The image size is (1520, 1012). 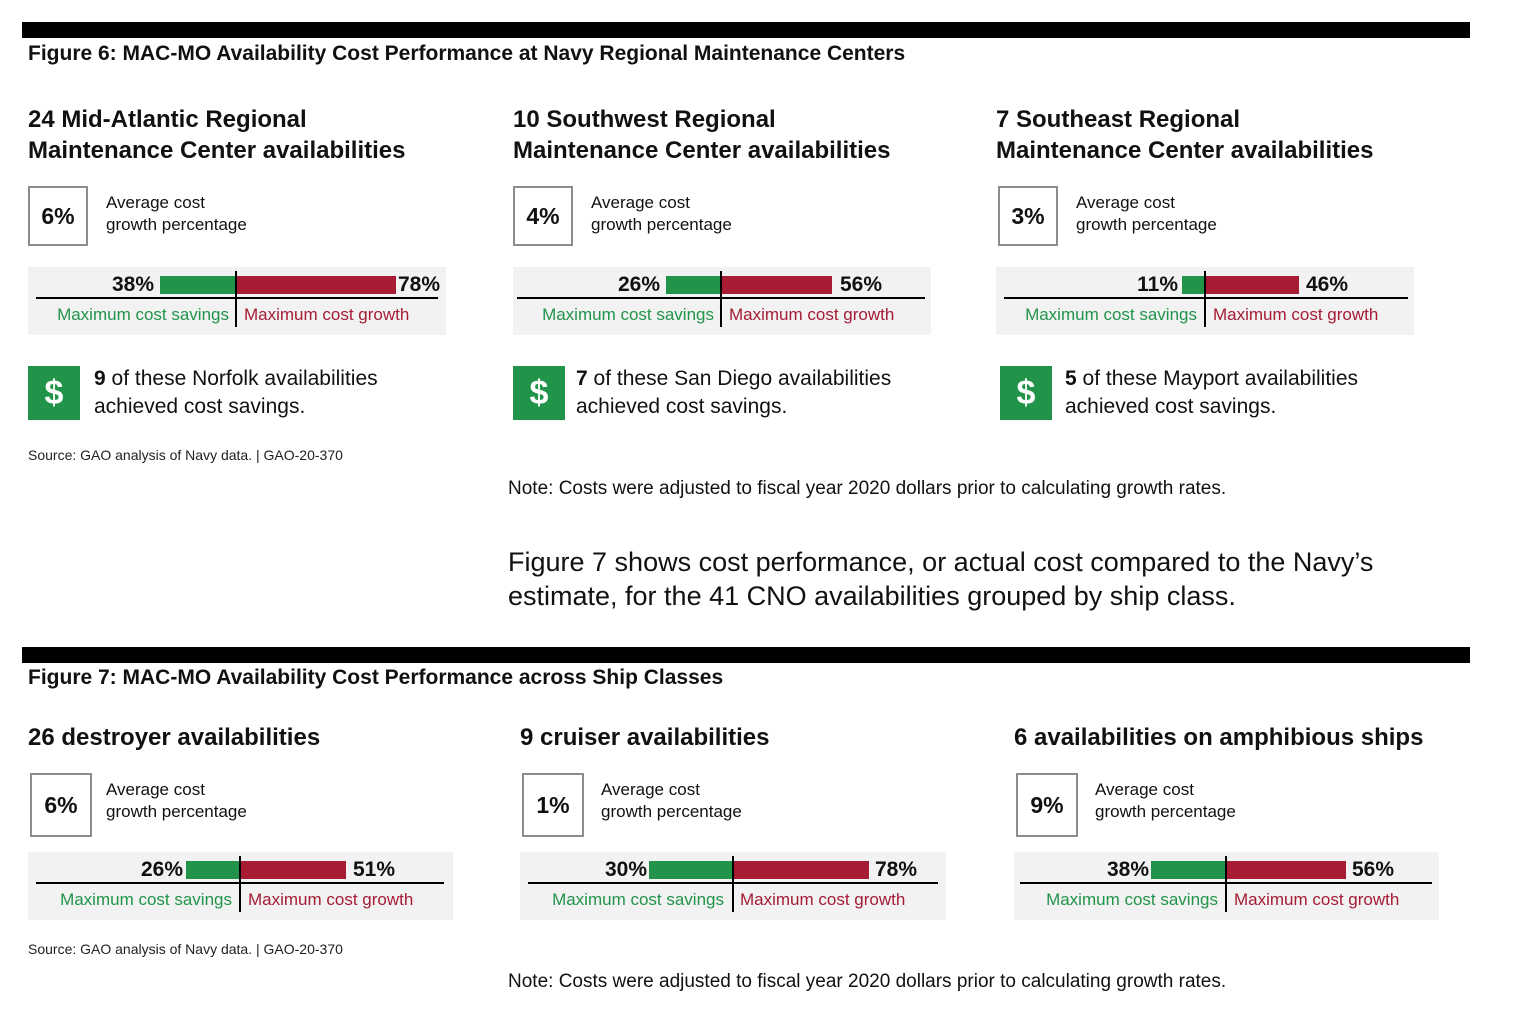 I want to click on max-growth-value: 46%, so click(x=1327, y=284).